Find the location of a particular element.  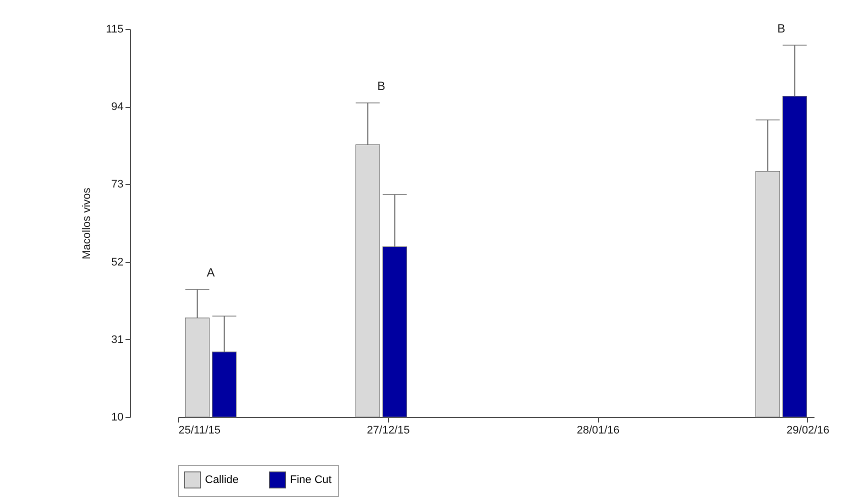

y-tick-label: 31 is located at coordinates (117, 340).